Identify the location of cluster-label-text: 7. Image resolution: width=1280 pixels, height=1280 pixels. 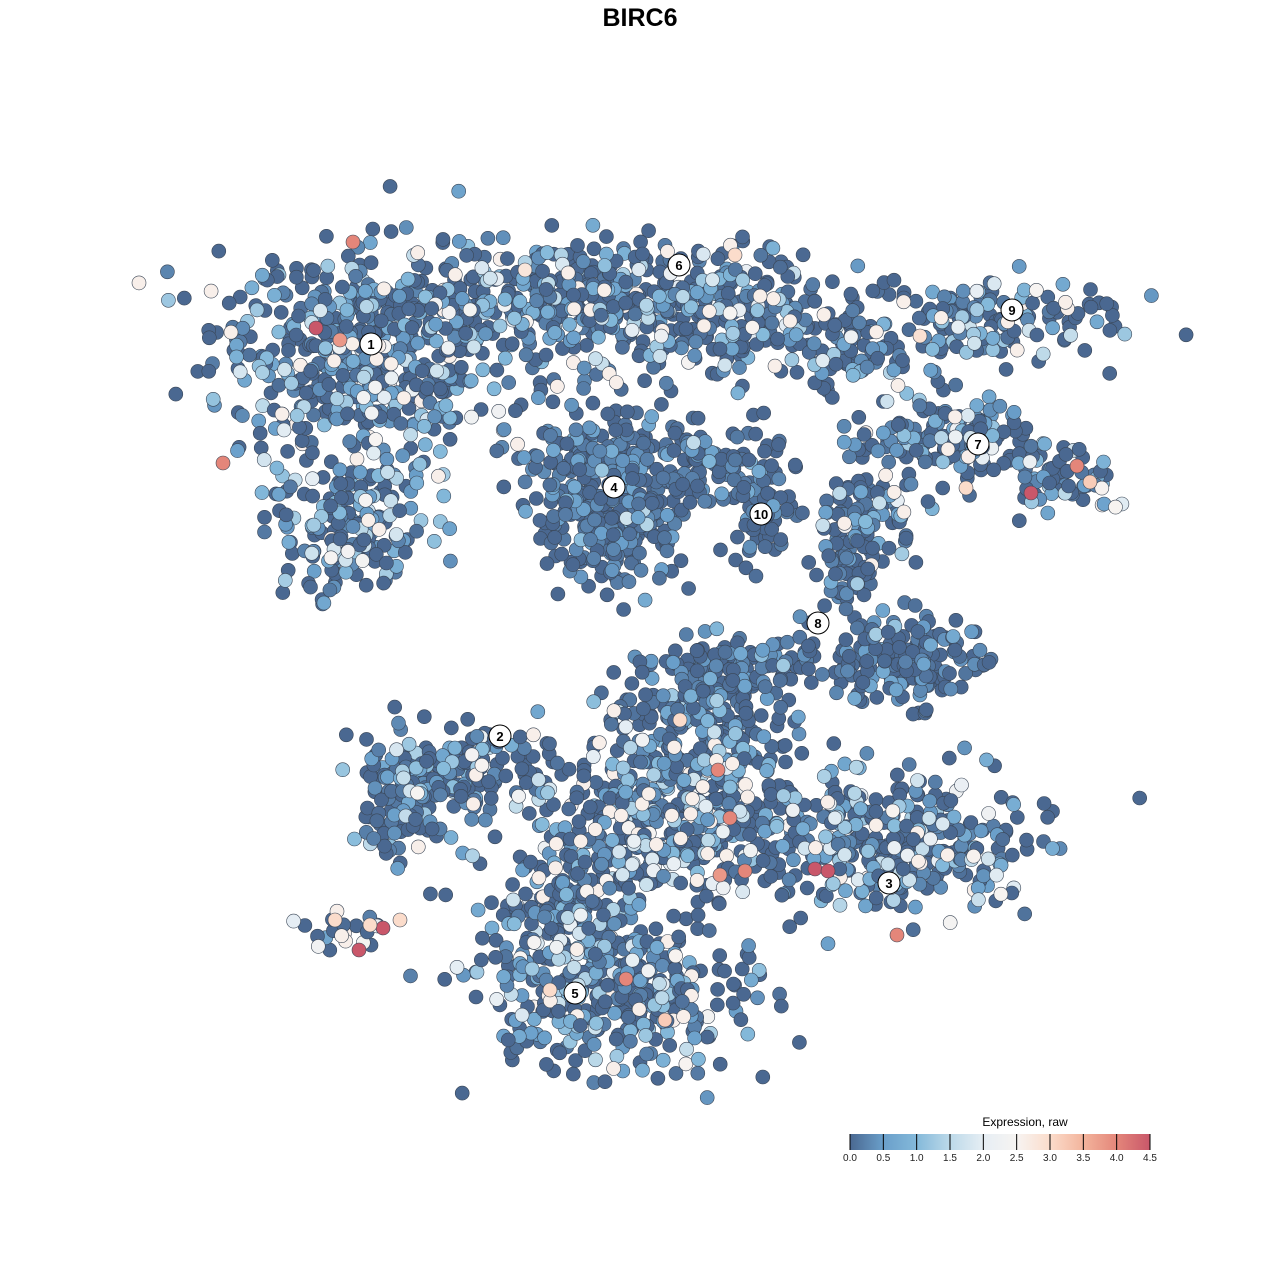
(977, 444).